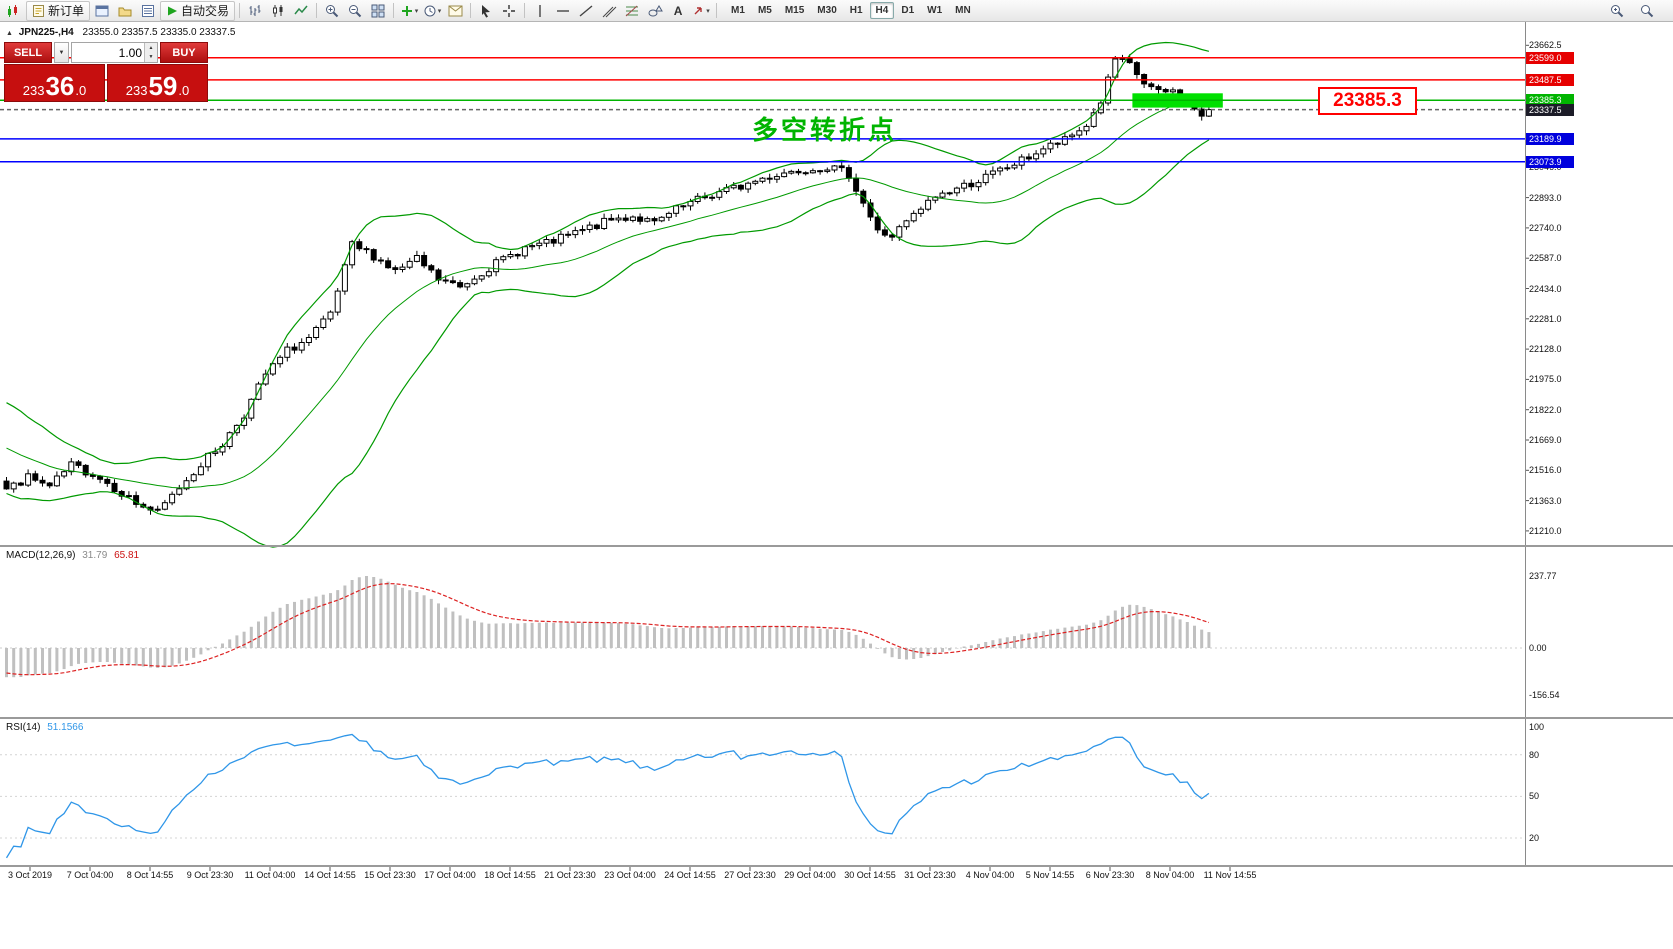 The width and height of the screenshot is (1673, 949). Describe the element at coordinates (332, 10) in the screenshot. I see `zoom-in-icon` at that location.